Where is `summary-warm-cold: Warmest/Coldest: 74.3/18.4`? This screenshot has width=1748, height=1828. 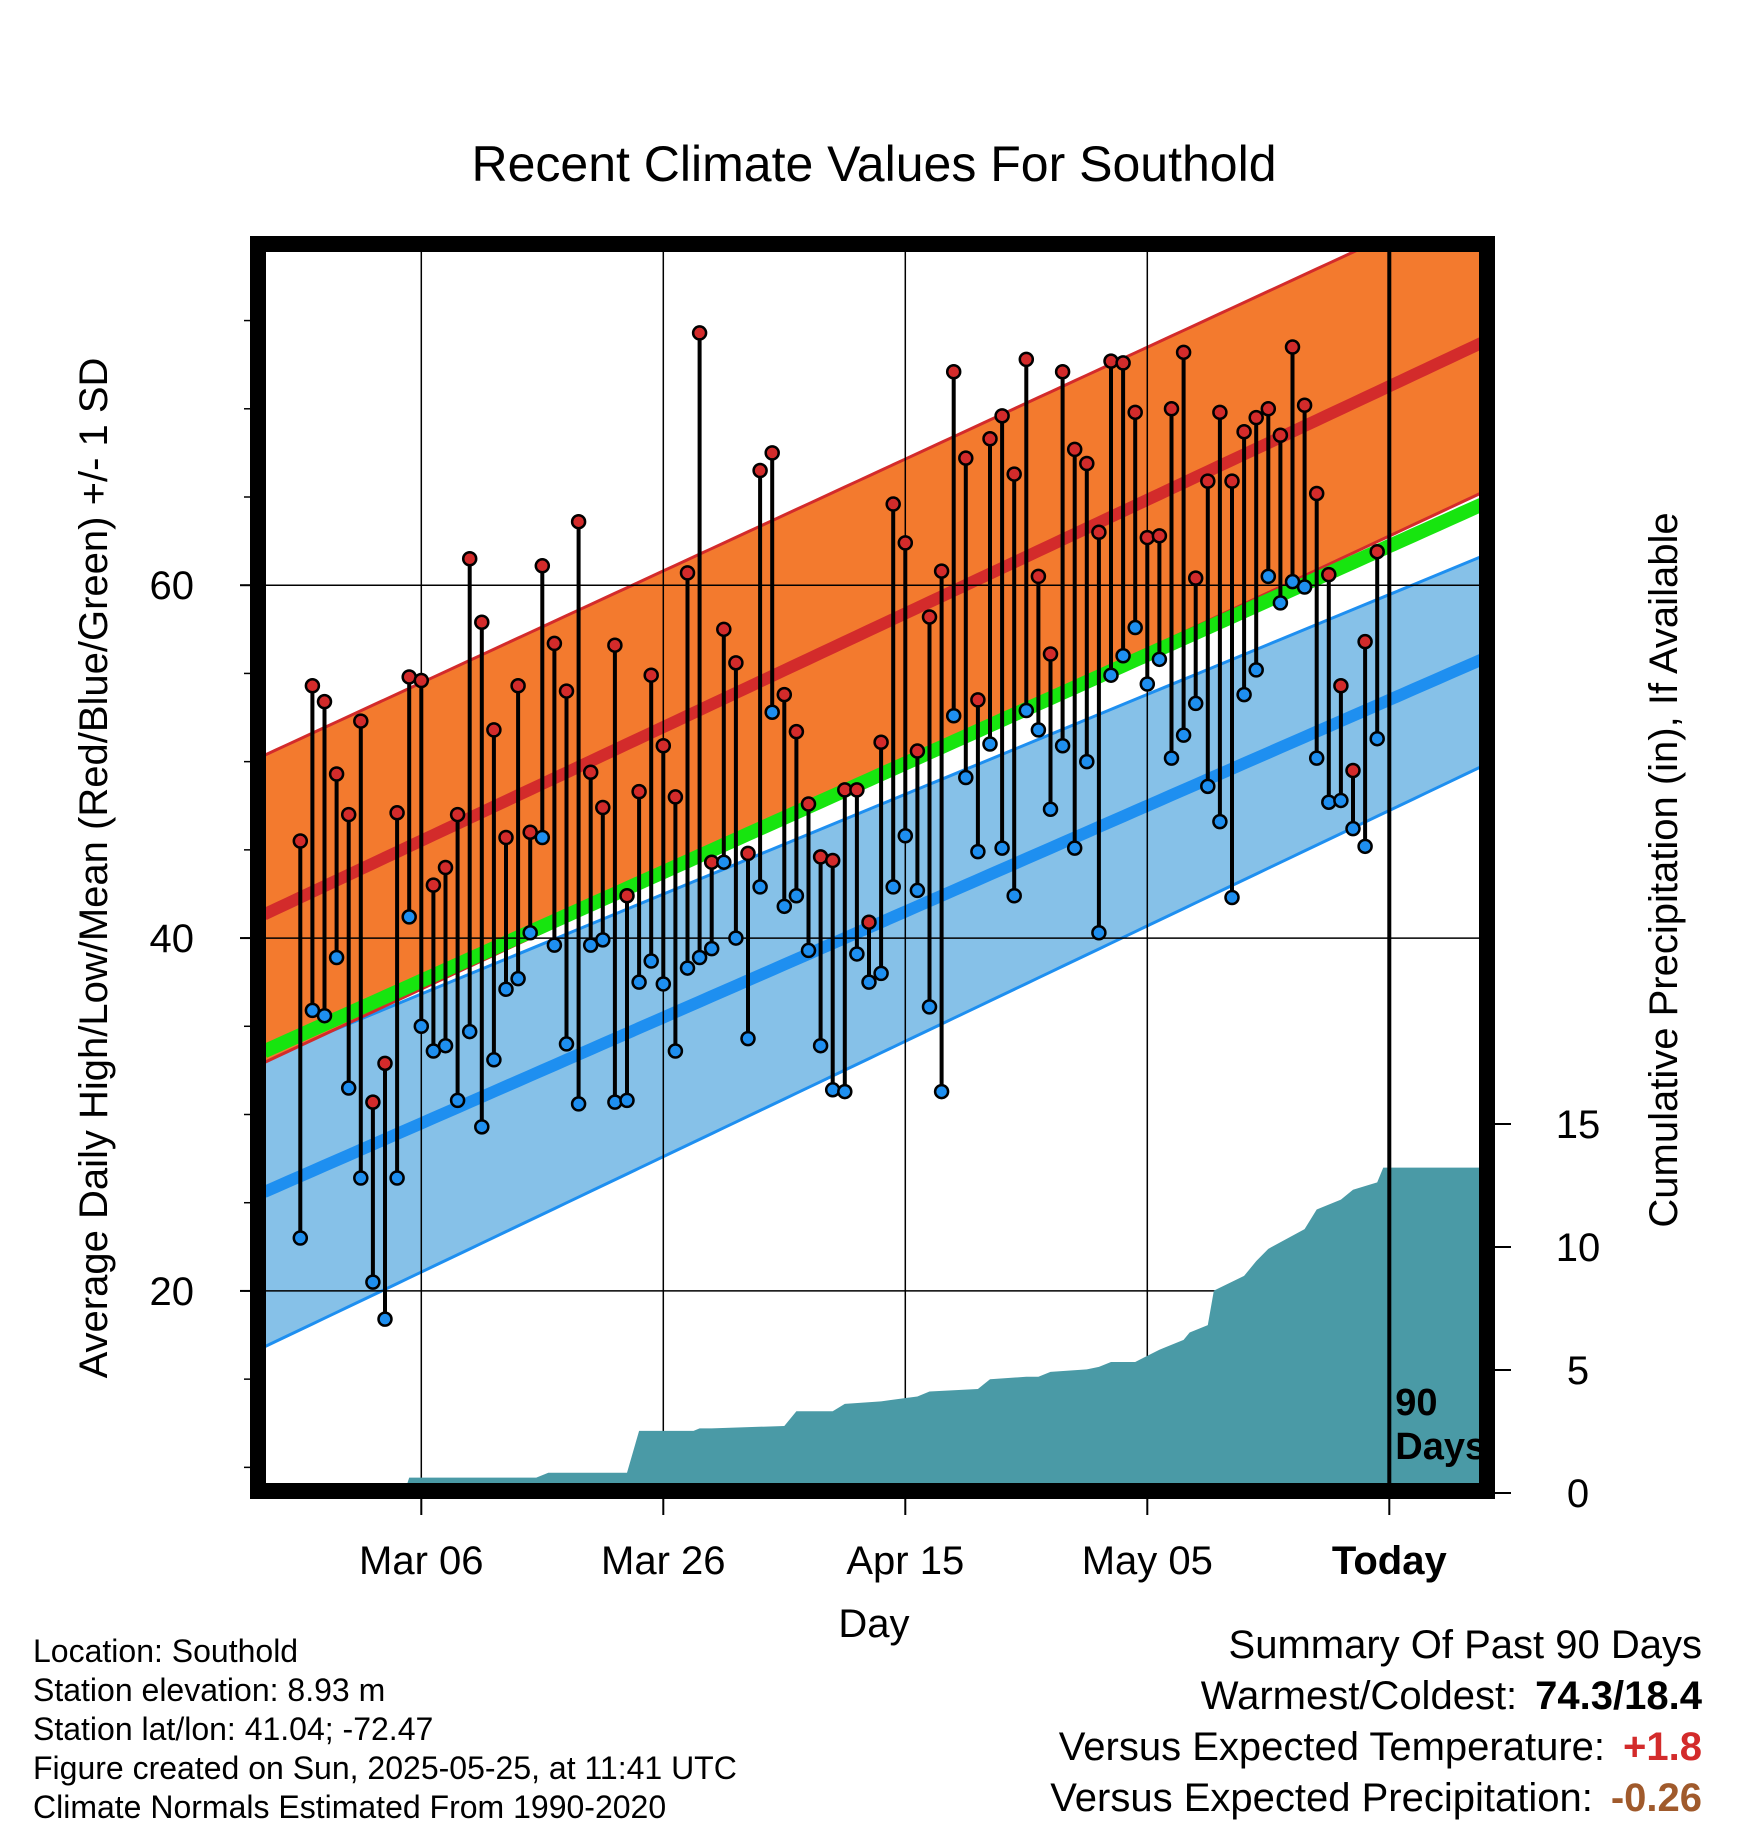 summary-warm-cold: Warmest/Coldest: 74.3/18.4 is located at coordinates (1451, 1696).